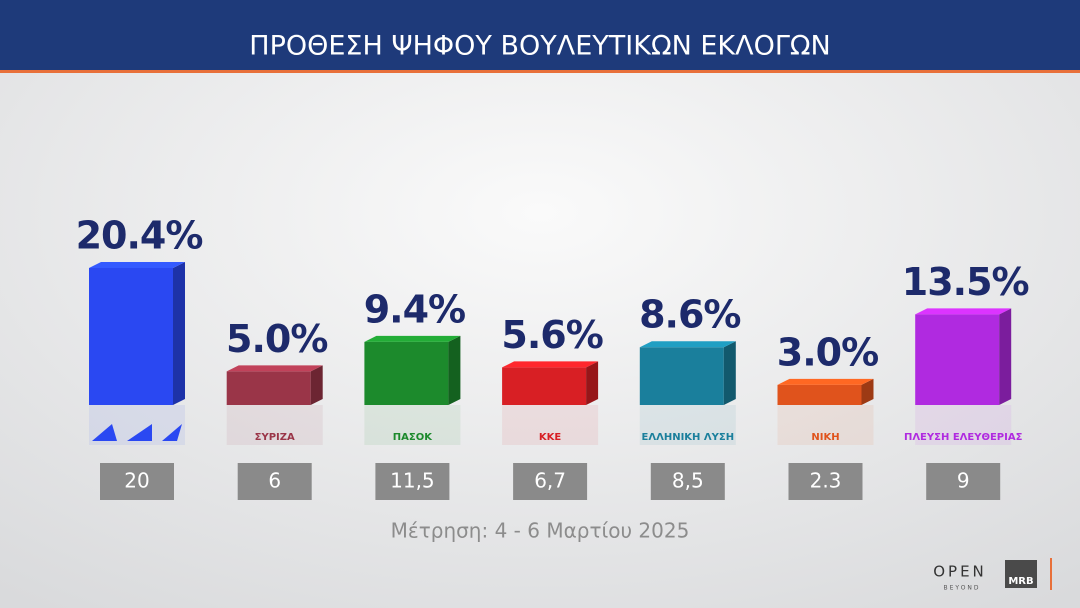  I want to click on previous-label: 2.3, so click(826, 481).